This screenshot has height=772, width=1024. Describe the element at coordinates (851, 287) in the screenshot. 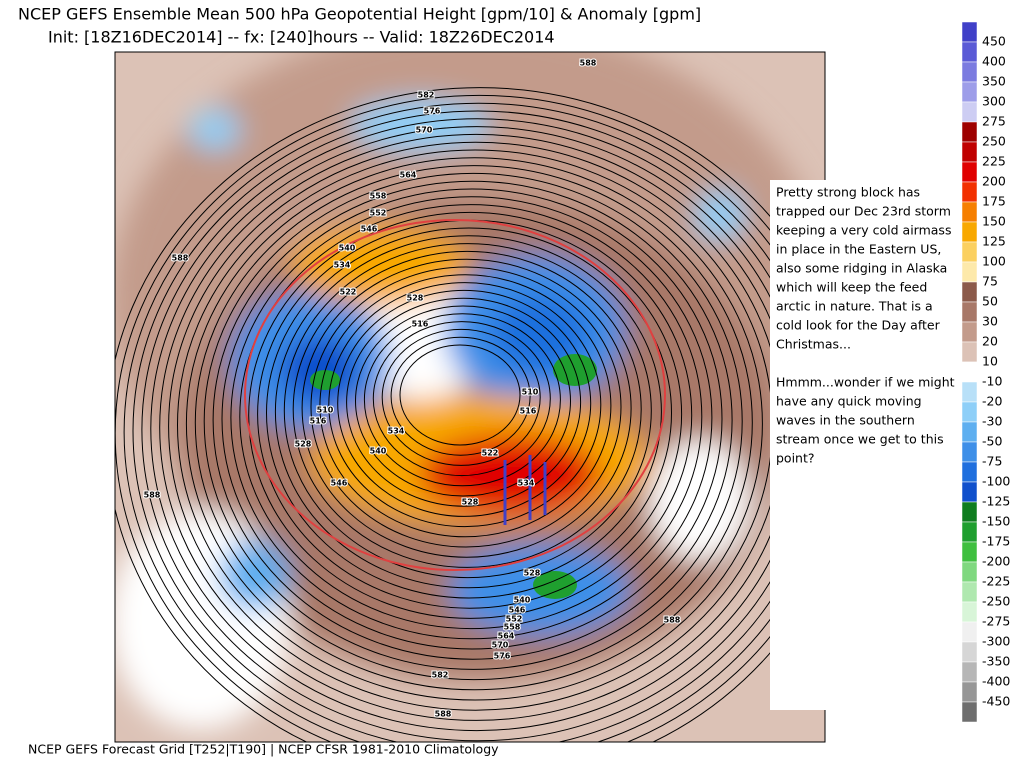

I see `annotation-line: which will keep the feed` at that location.